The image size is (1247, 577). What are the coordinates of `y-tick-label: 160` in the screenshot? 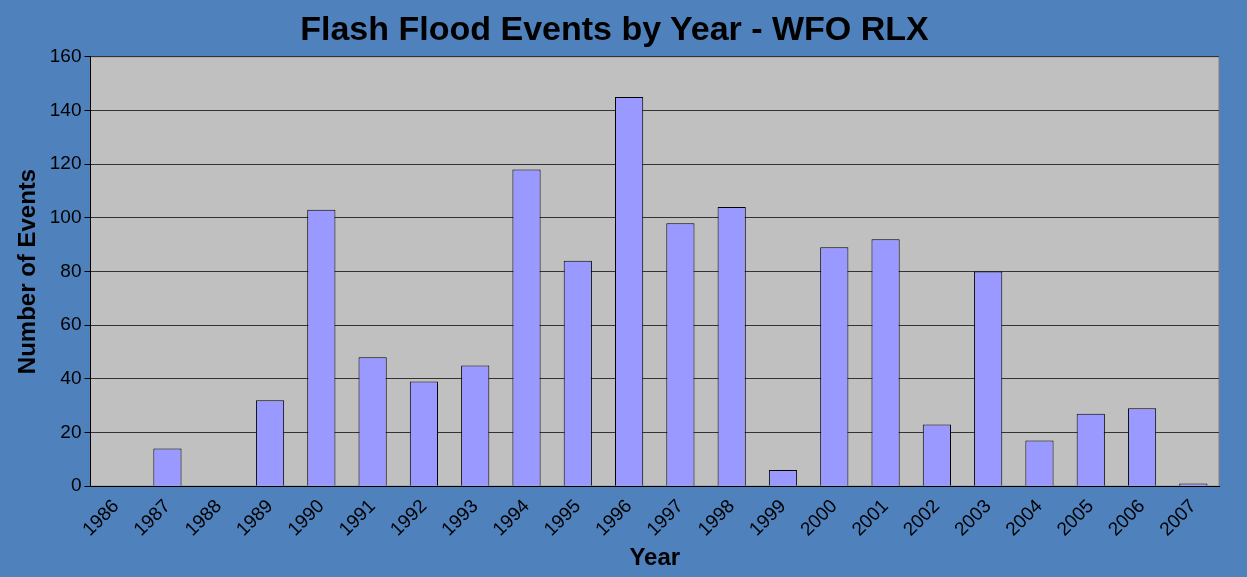 It's located at (65, 56).